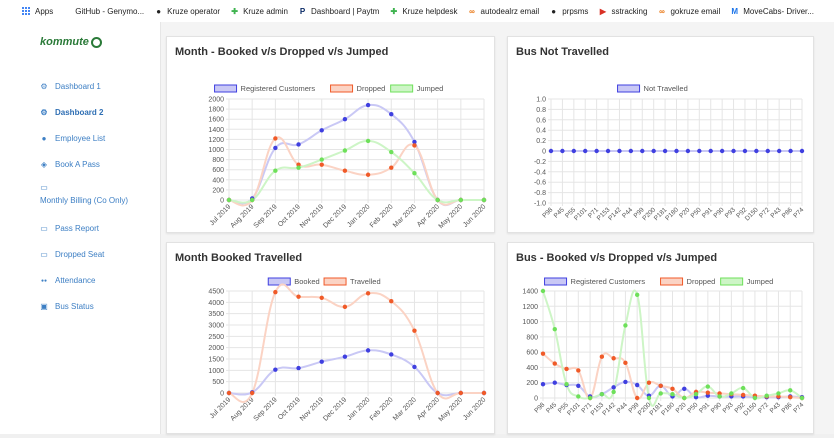 This screenshot has height=438, width=834. Describe the element at coordinates (423, 11) in the screenshot. I see `bookmark-item: ✚ Kruze helpdesk` at that location.